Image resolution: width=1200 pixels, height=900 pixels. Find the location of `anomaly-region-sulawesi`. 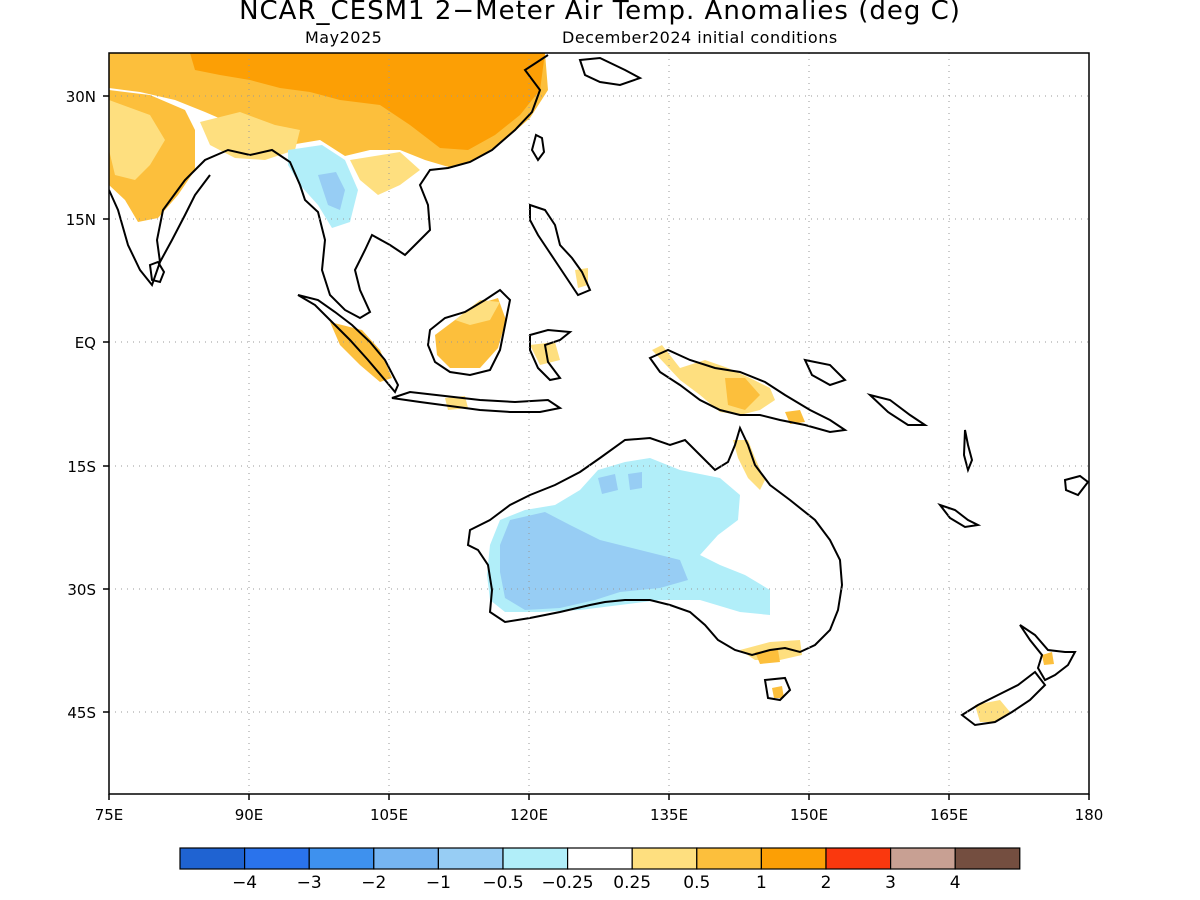

anomaly-region-sulawesi is located at coordinates (545, 353).